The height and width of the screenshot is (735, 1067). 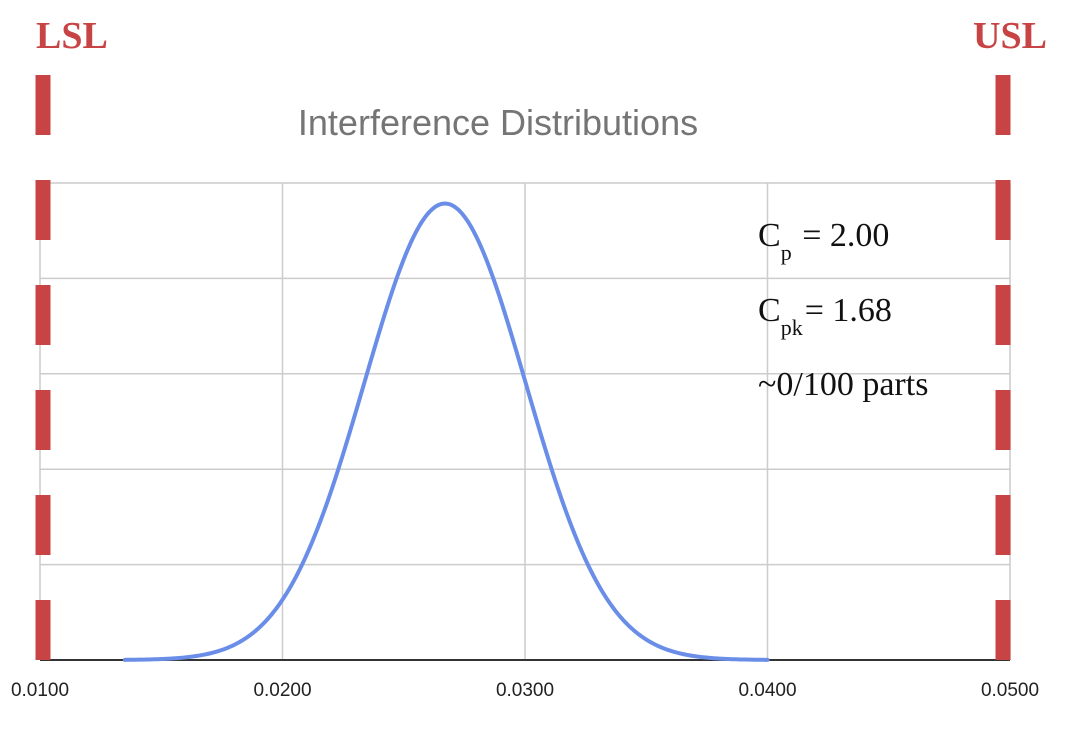 I want to click on cp-stat: Cp = 2.00, so click(x=823, y=244).